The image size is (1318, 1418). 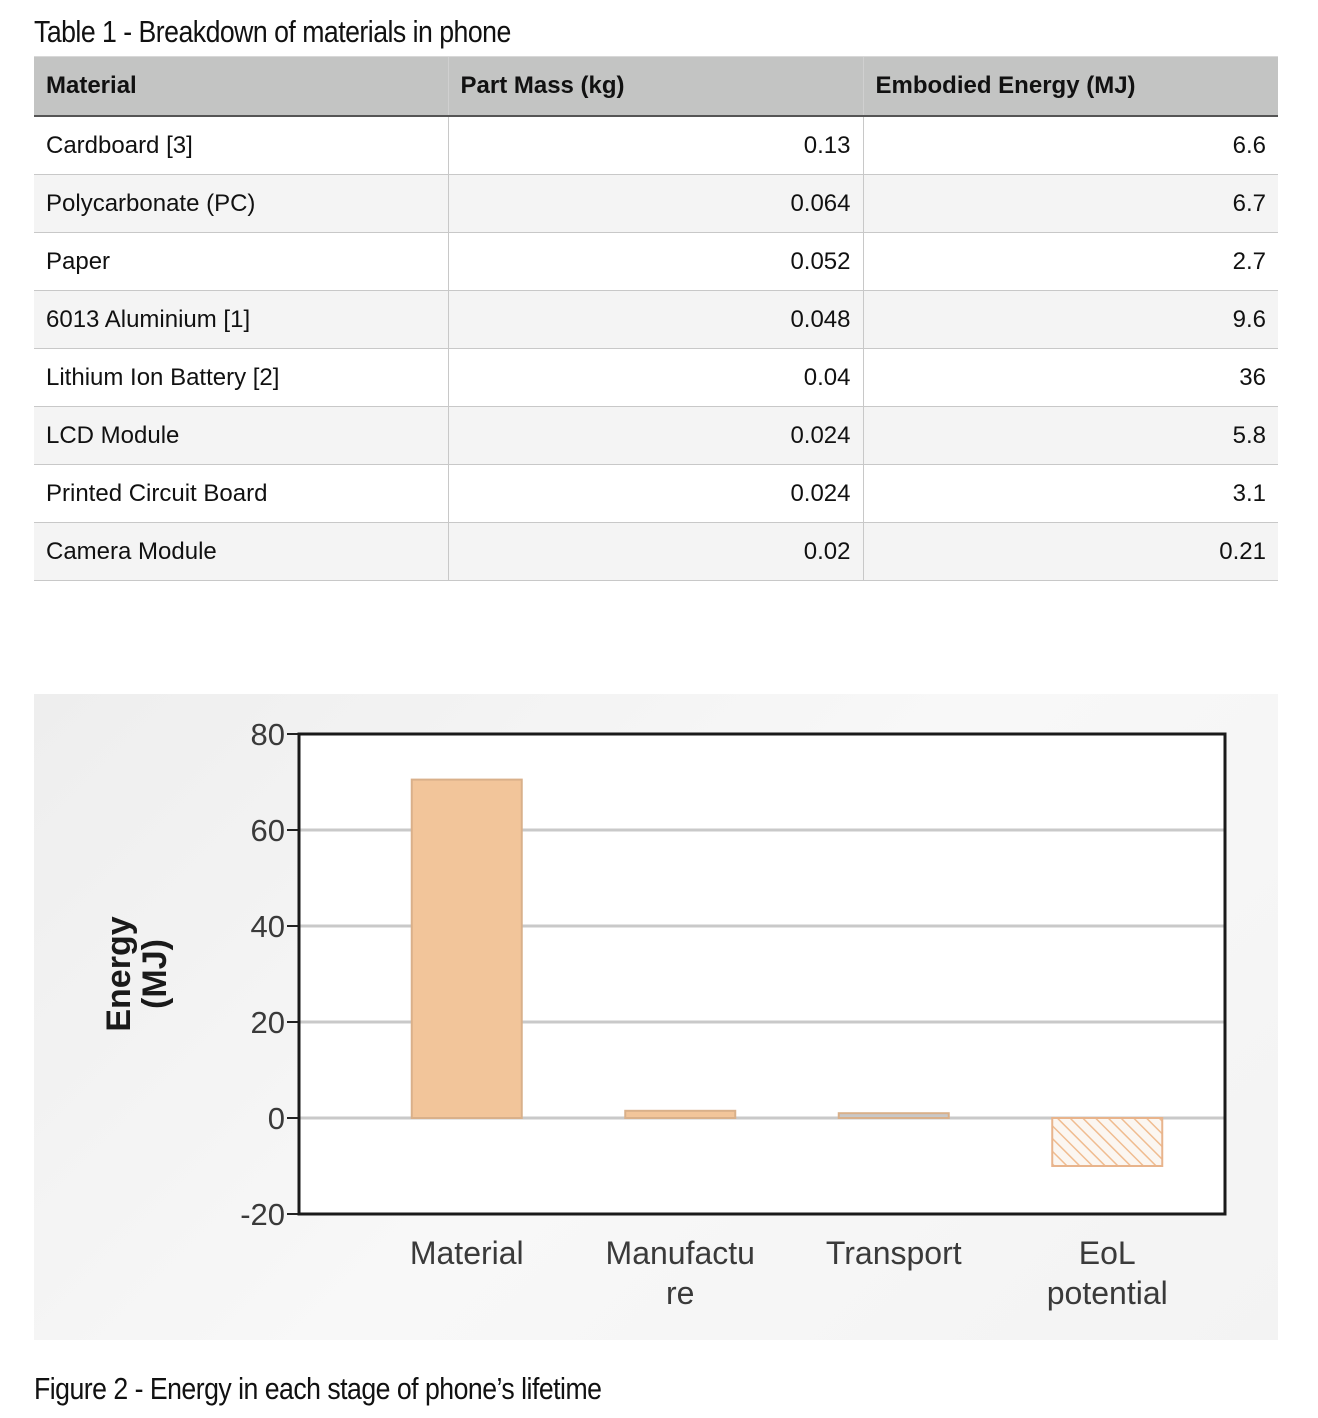 I want to click on cell-material: LCD Module, so click(x=241, y=435).